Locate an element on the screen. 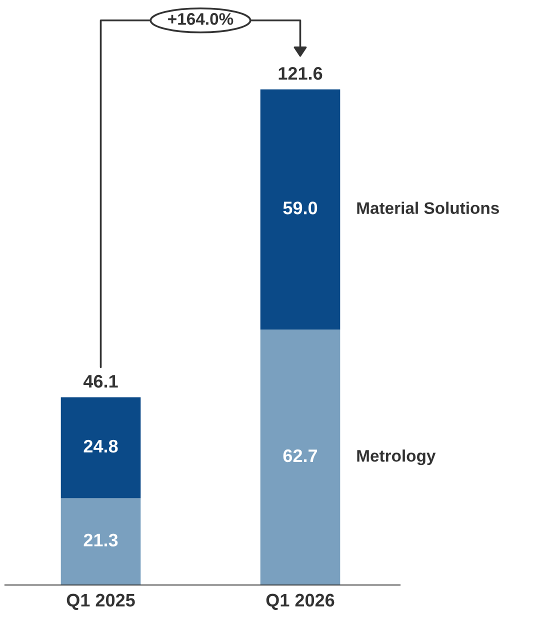 The image size is (533, 617). total-label: 46.1 is located at coordinates (100, 381).